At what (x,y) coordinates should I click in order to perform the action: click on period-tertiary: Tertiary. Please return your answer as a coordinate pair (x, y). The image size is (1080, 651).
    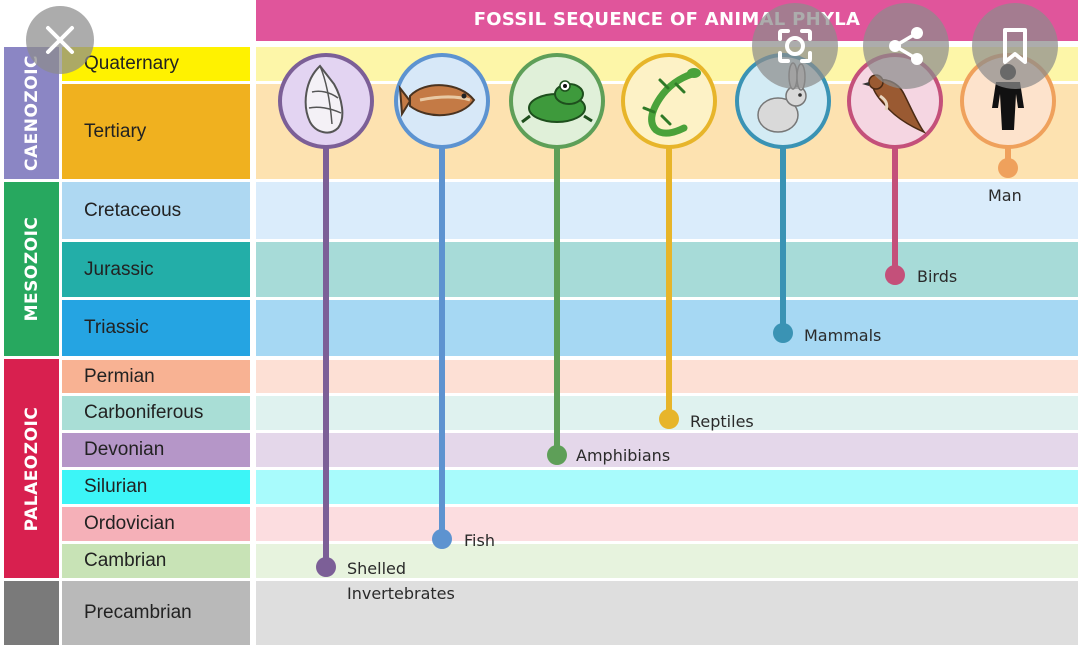
    Looking at the image, I should click on (156, 131).